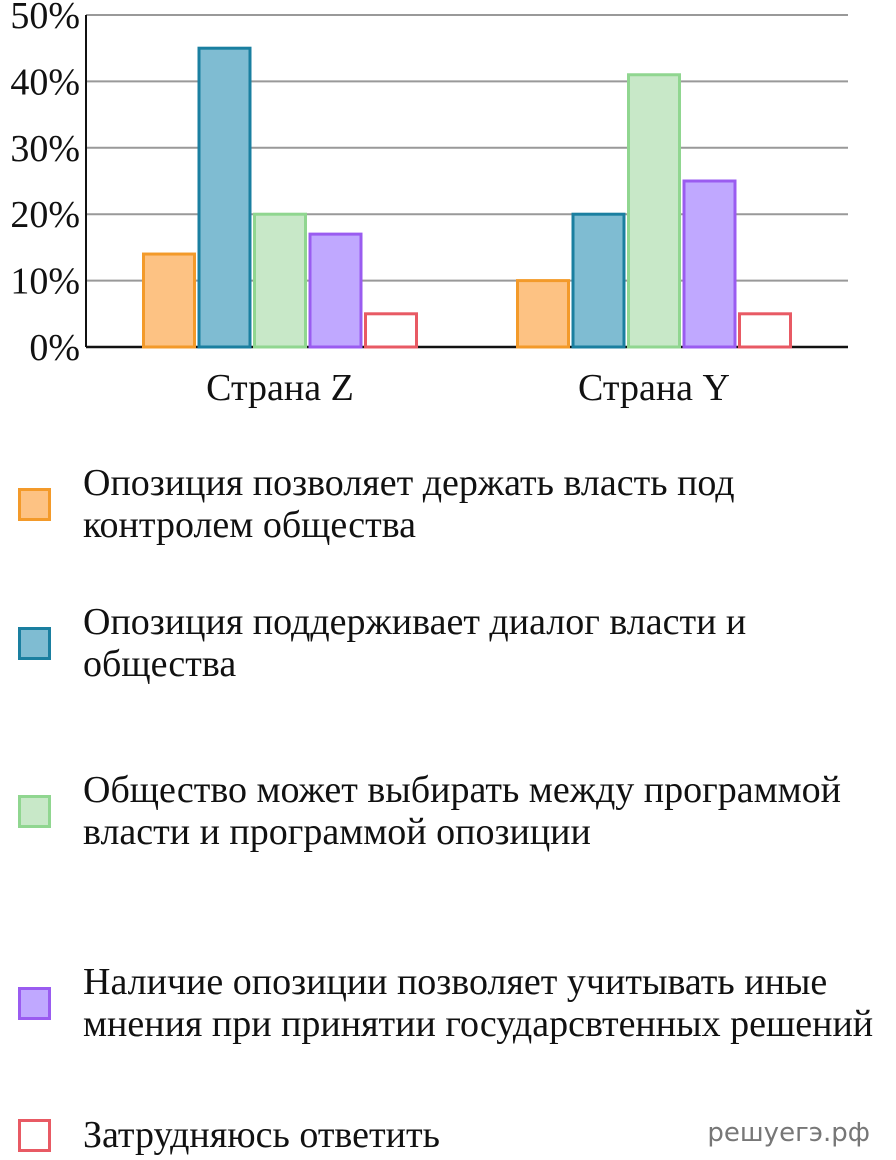 Image resolution: width=896 pixels, height=1160 pixels. Describe the element at coordinates (261, 1135) in the screenshot. I see `legend-label: Затрудняюсь ответить` at that location.